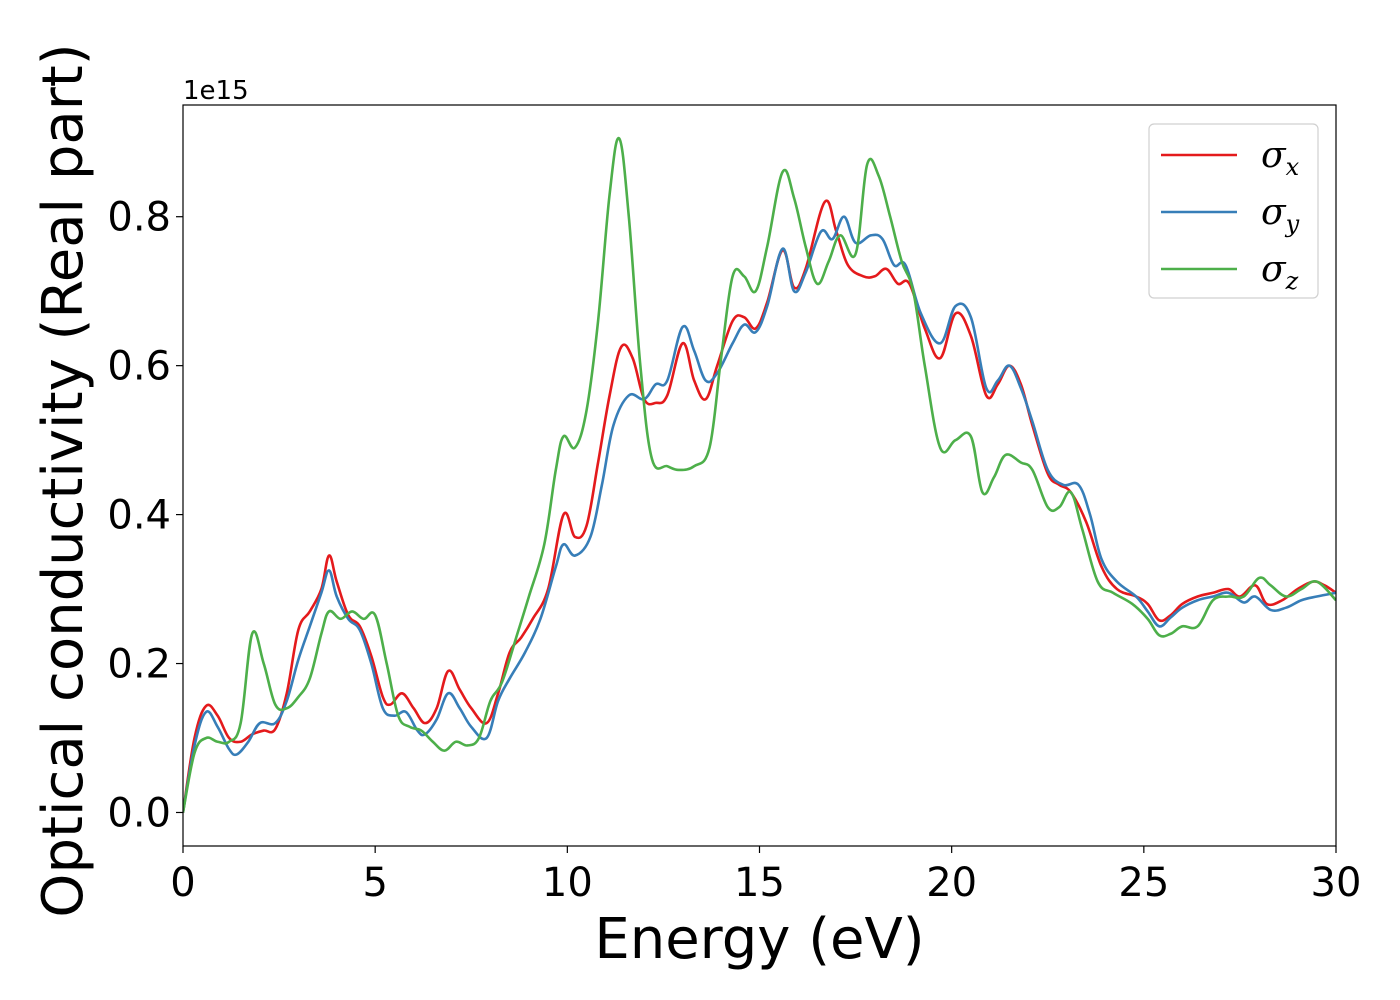 The height and width of the screenshot is (1000, 1400). I want to click on y-tick-label: 0.8, so click(139, 218).